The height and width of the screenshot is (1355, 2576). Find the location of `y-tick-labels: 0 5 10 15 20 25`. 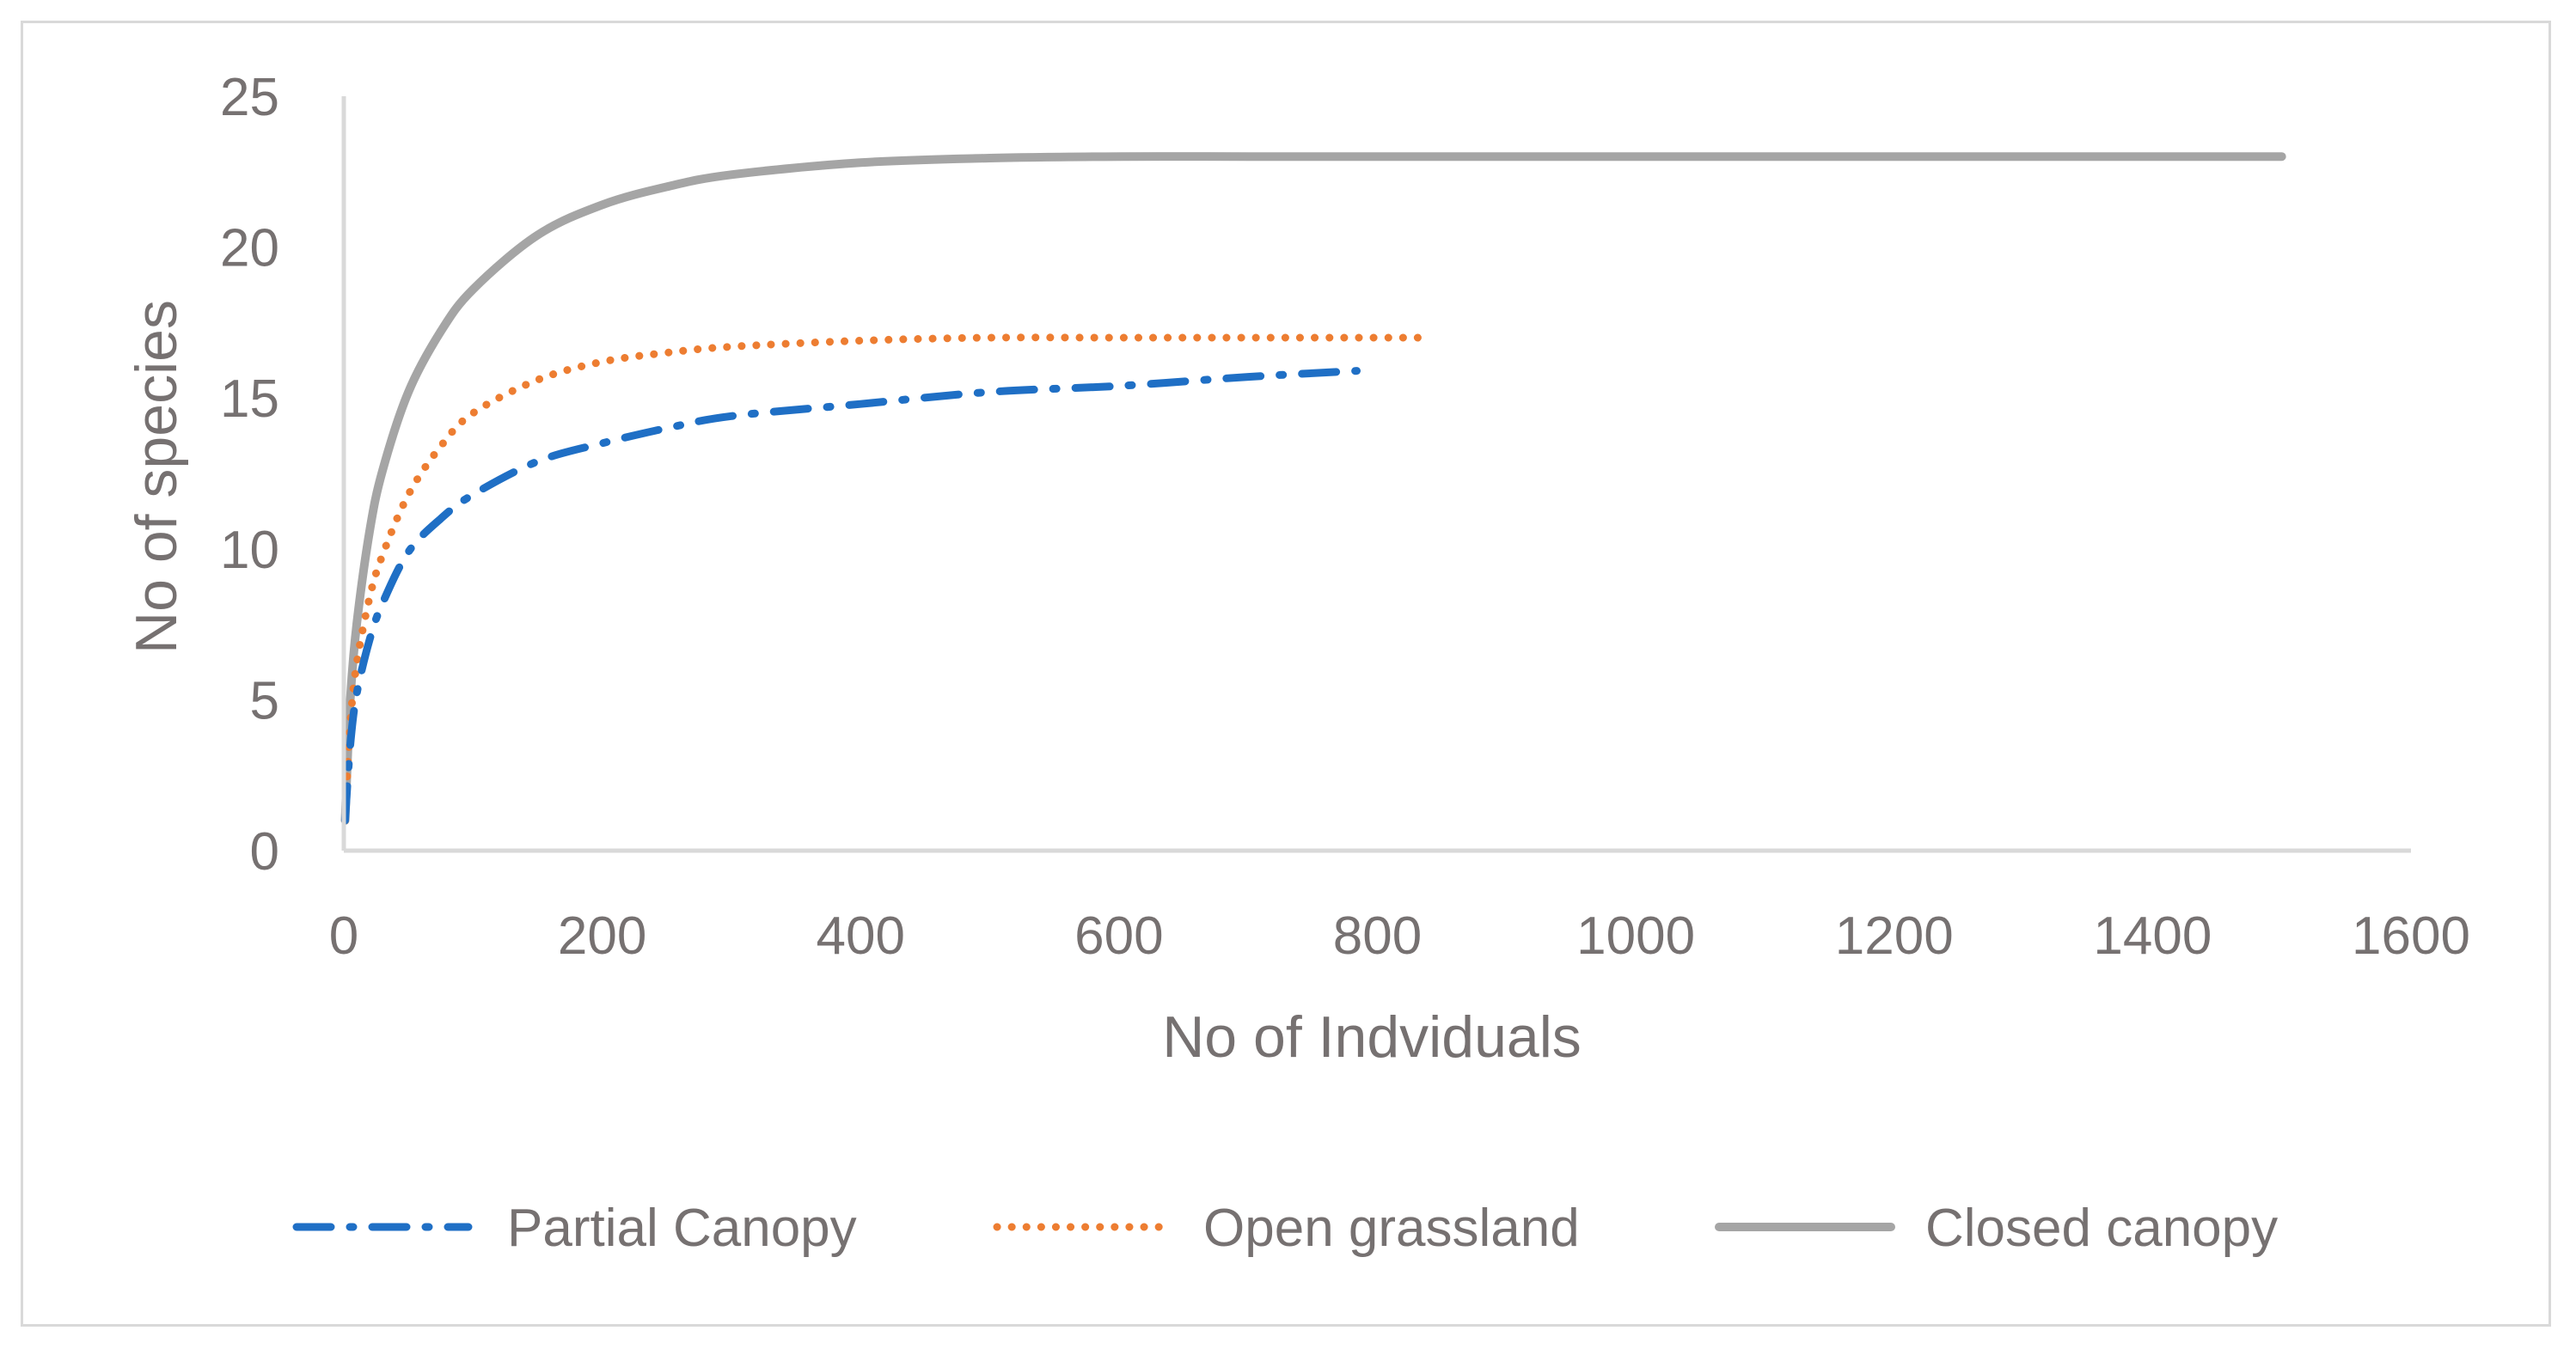

y-tick-labels: 0 5 10 15 20 25 is located at coordinates (249, 475).